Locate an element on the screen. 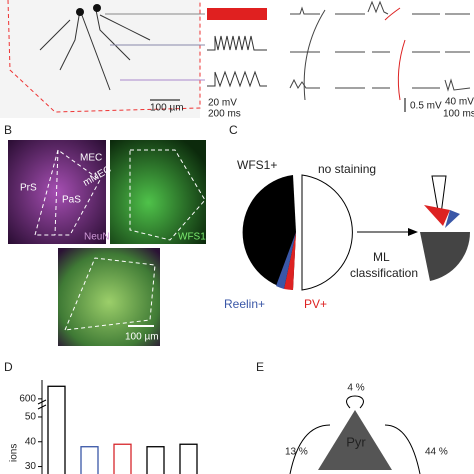 The height and width of the screenshot is (474, 474). panel-e: E Pyr 4 % 13 % 44 % is located at coordinates (352, 417).